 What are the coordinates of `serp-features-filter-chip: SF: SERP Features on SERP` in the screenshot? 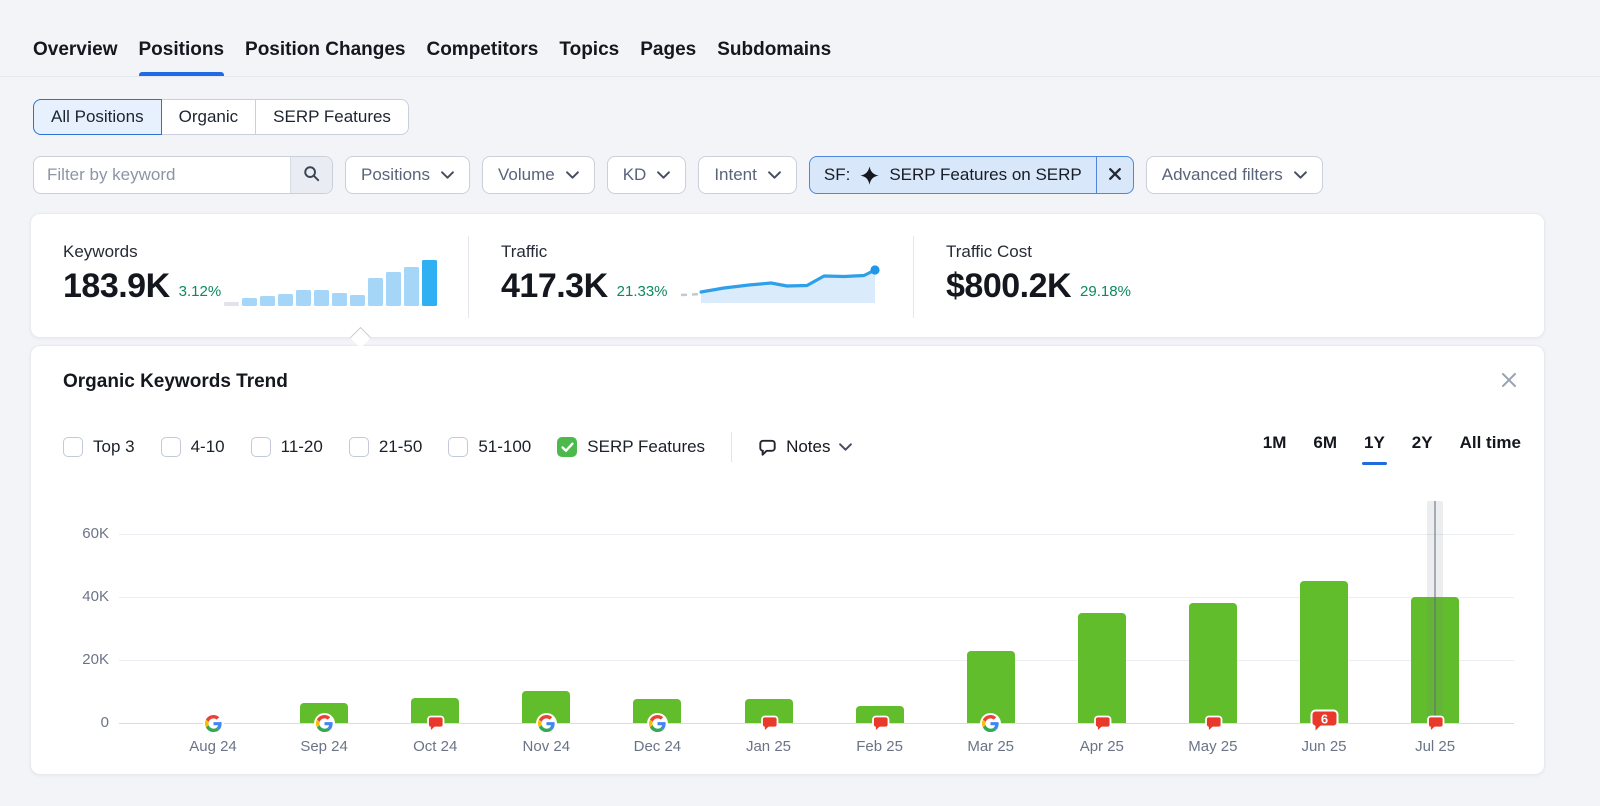 It's located at (971, 175).